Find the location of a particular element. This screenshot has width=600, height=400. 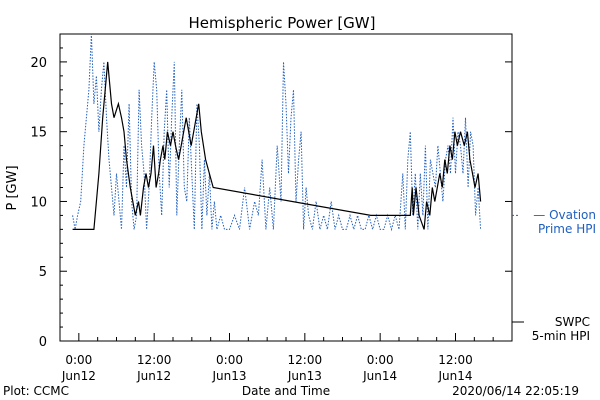

legend-swpc-label: 5-min HPI is located at coordinates (561, 336).